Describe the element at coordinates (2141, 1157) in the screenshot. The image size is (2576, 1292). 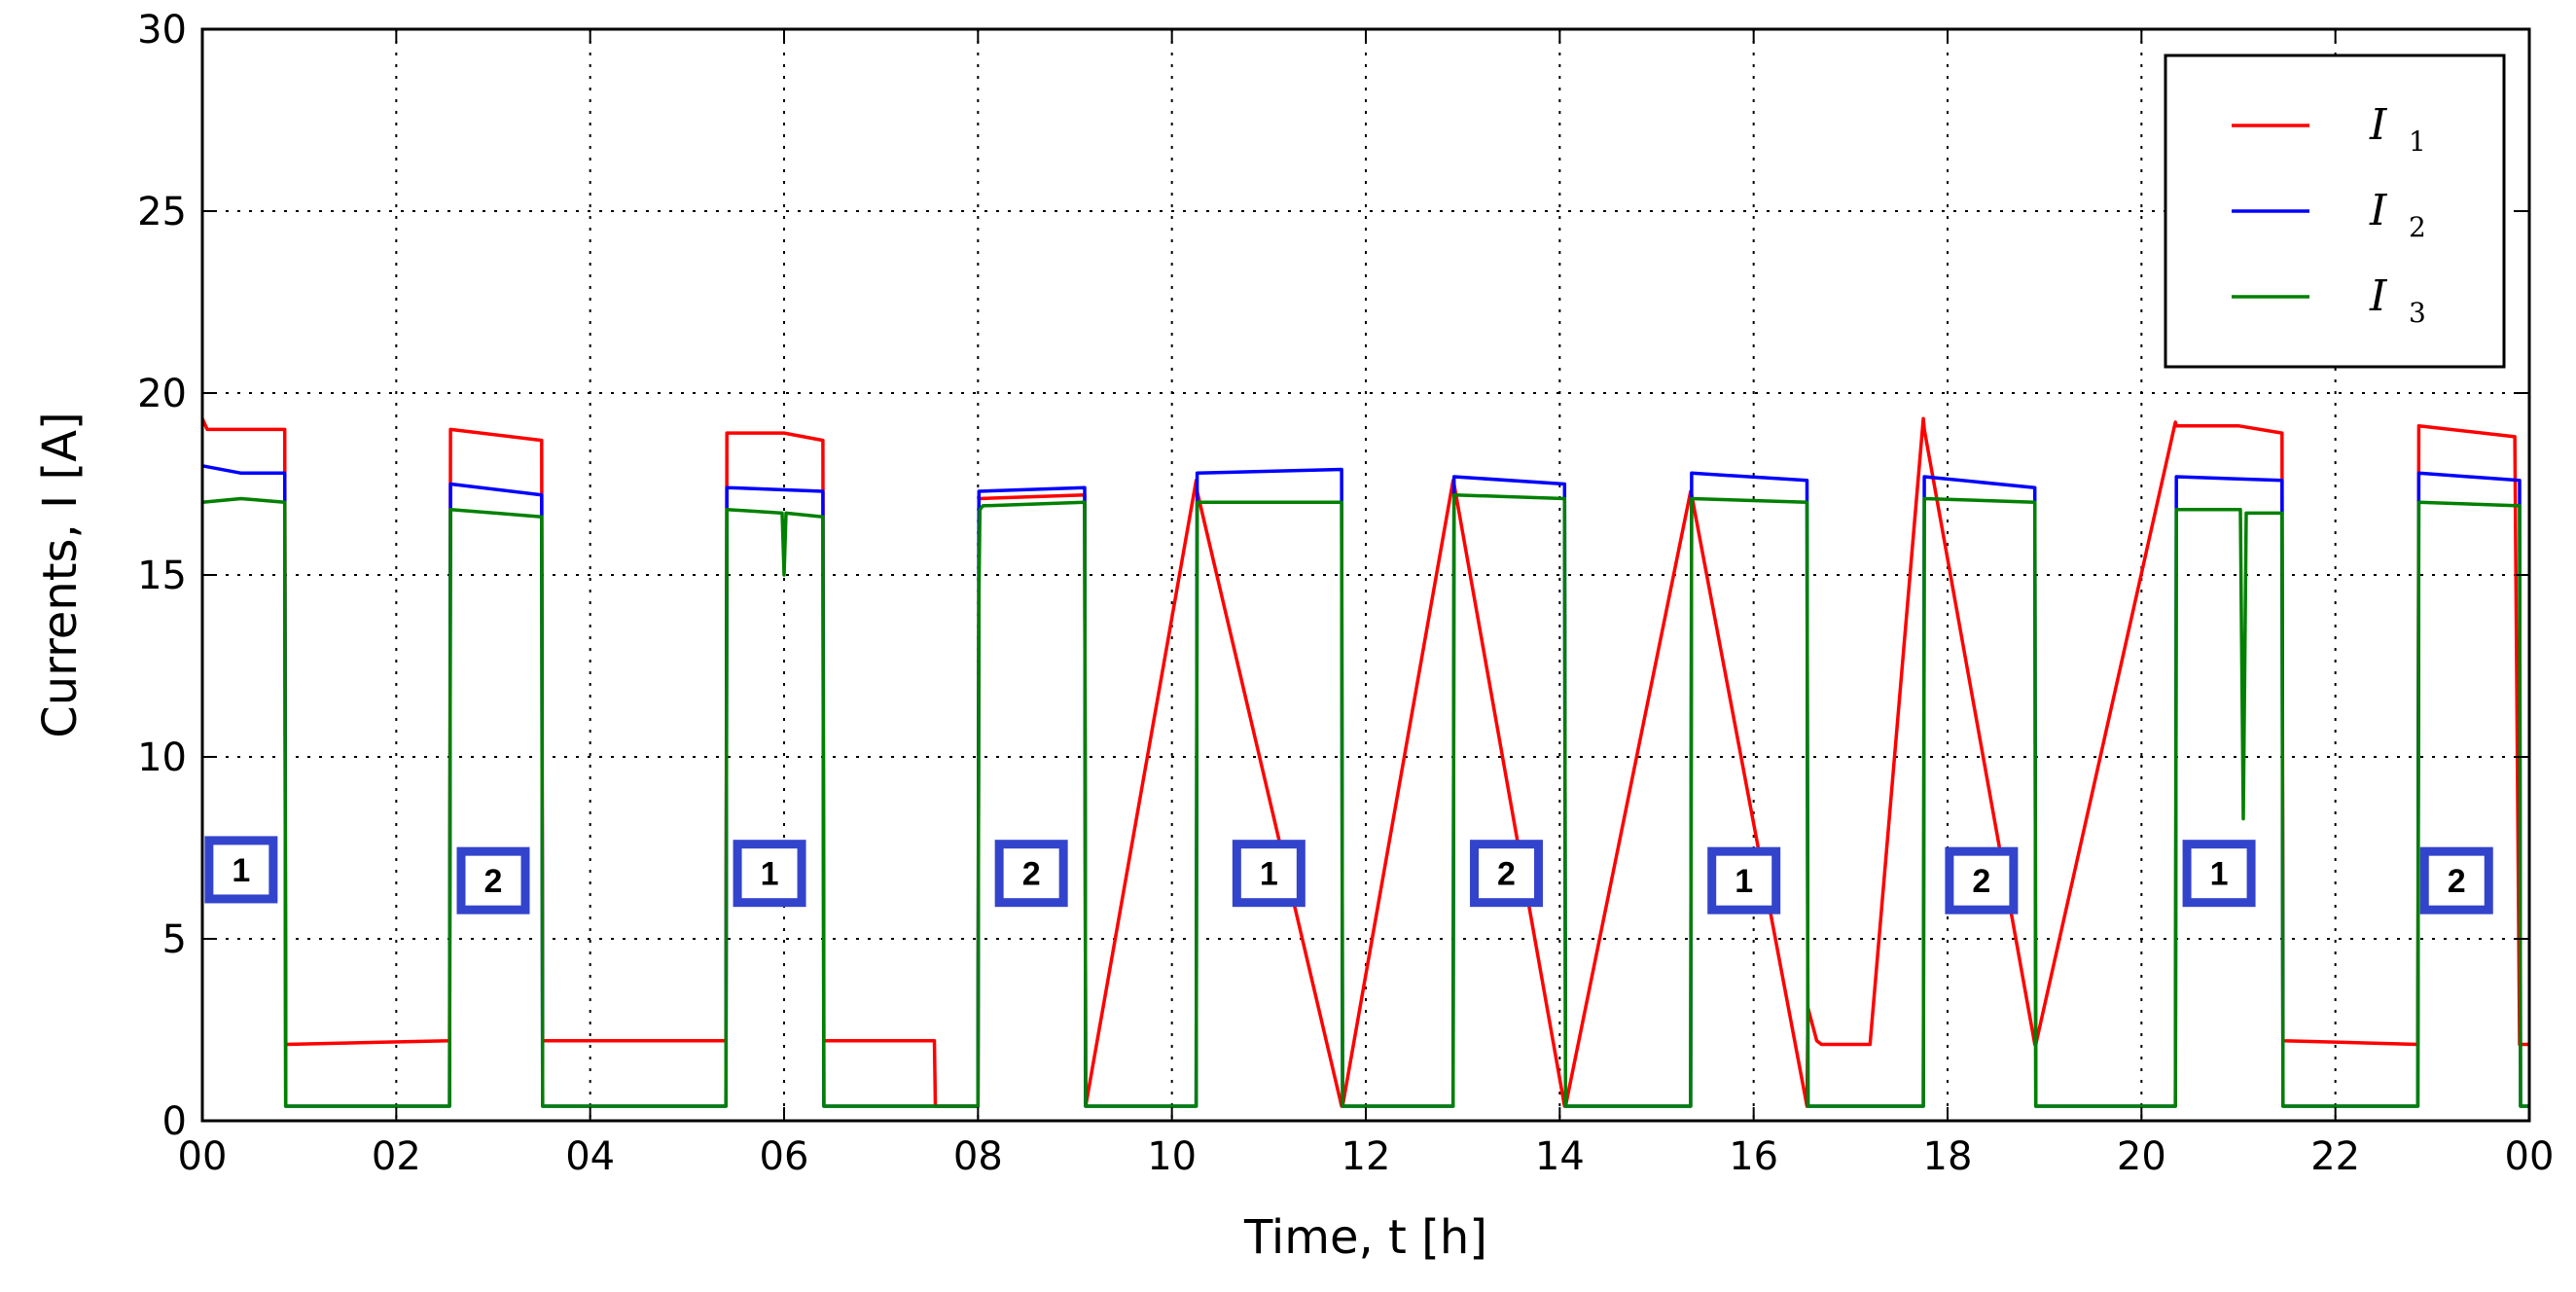
I see `x-tick-label: 20` at that location.